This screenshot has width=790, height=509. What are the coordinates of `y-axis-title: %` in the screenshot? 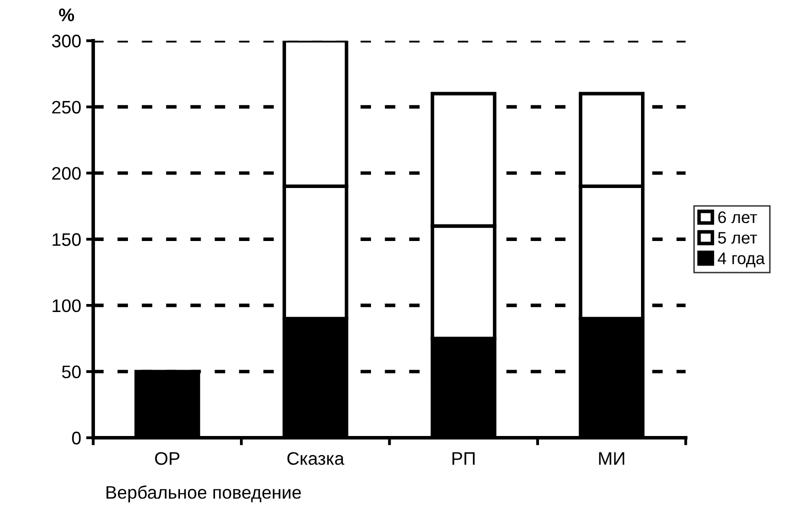 It's located at (66, 15).